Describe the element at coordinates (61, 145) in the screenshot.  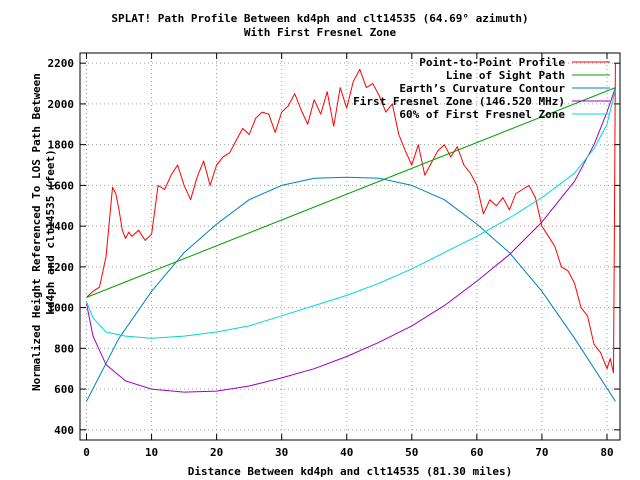
I see `y-tick-label: 1800` at that location.